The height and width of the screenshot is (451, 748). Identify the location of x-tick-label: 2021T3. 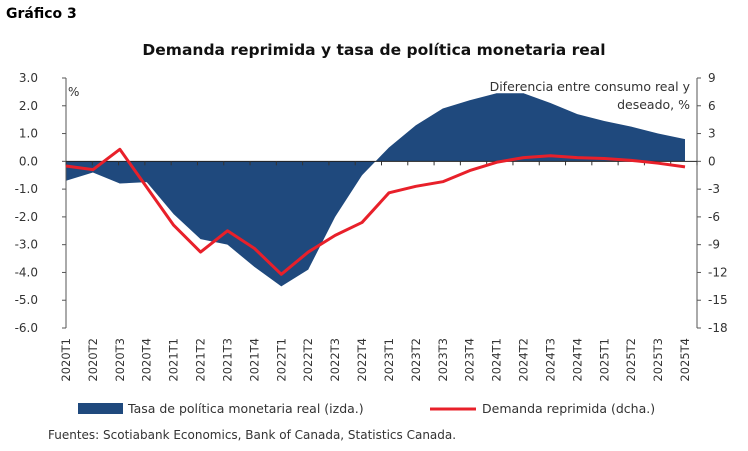
(227, 360).